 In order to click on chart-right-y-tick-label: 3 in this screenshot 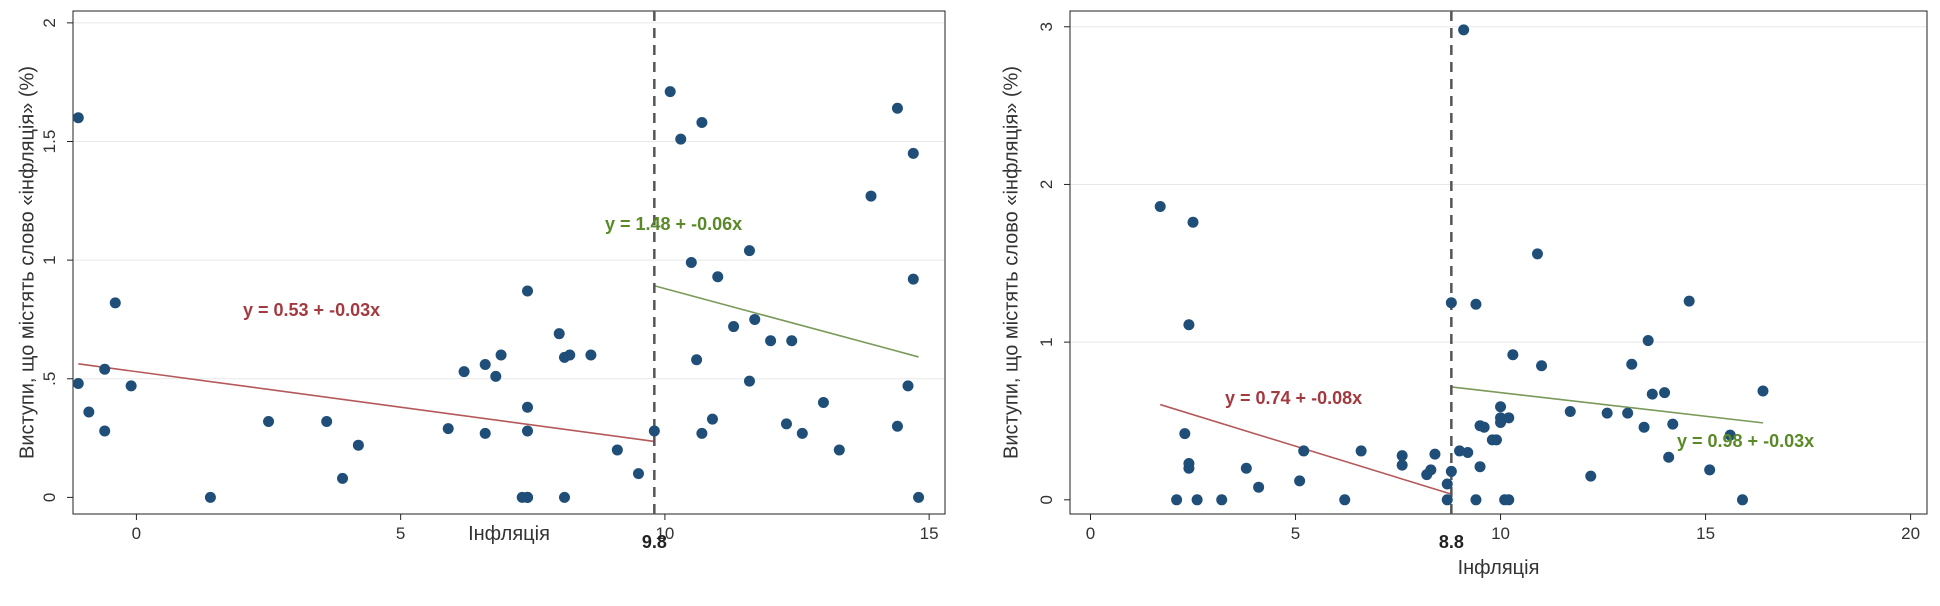, I will do `click(1046, 26)`.